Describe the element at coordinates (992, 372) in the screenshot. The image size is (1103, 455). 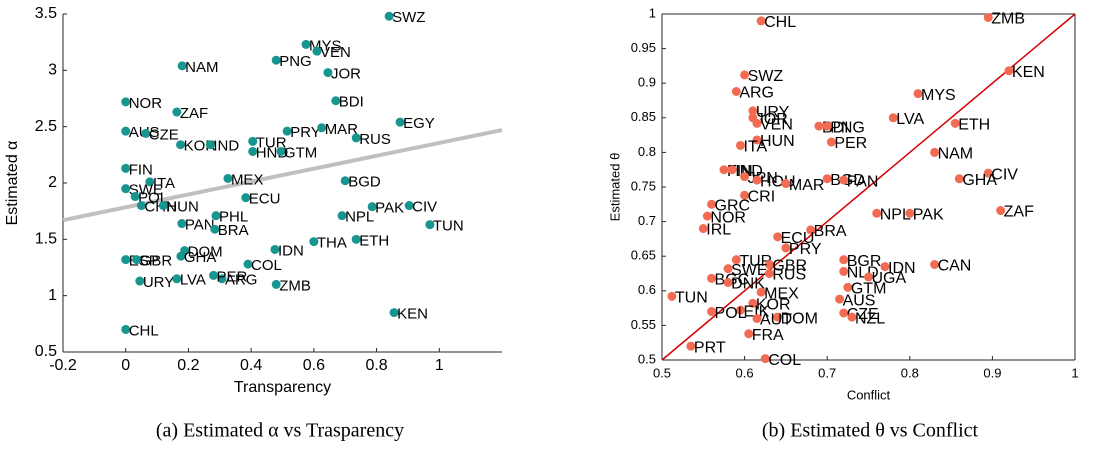
I see `x-tick-label: 0.9` at that location.